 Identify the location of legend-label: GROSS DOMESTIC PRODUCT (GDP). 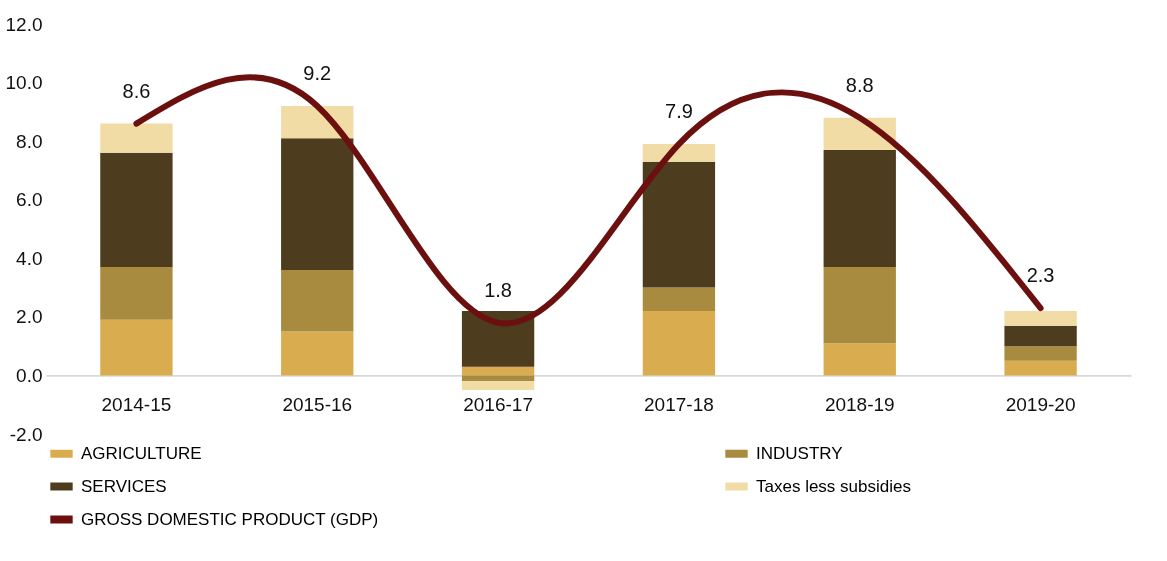
(230, 519).